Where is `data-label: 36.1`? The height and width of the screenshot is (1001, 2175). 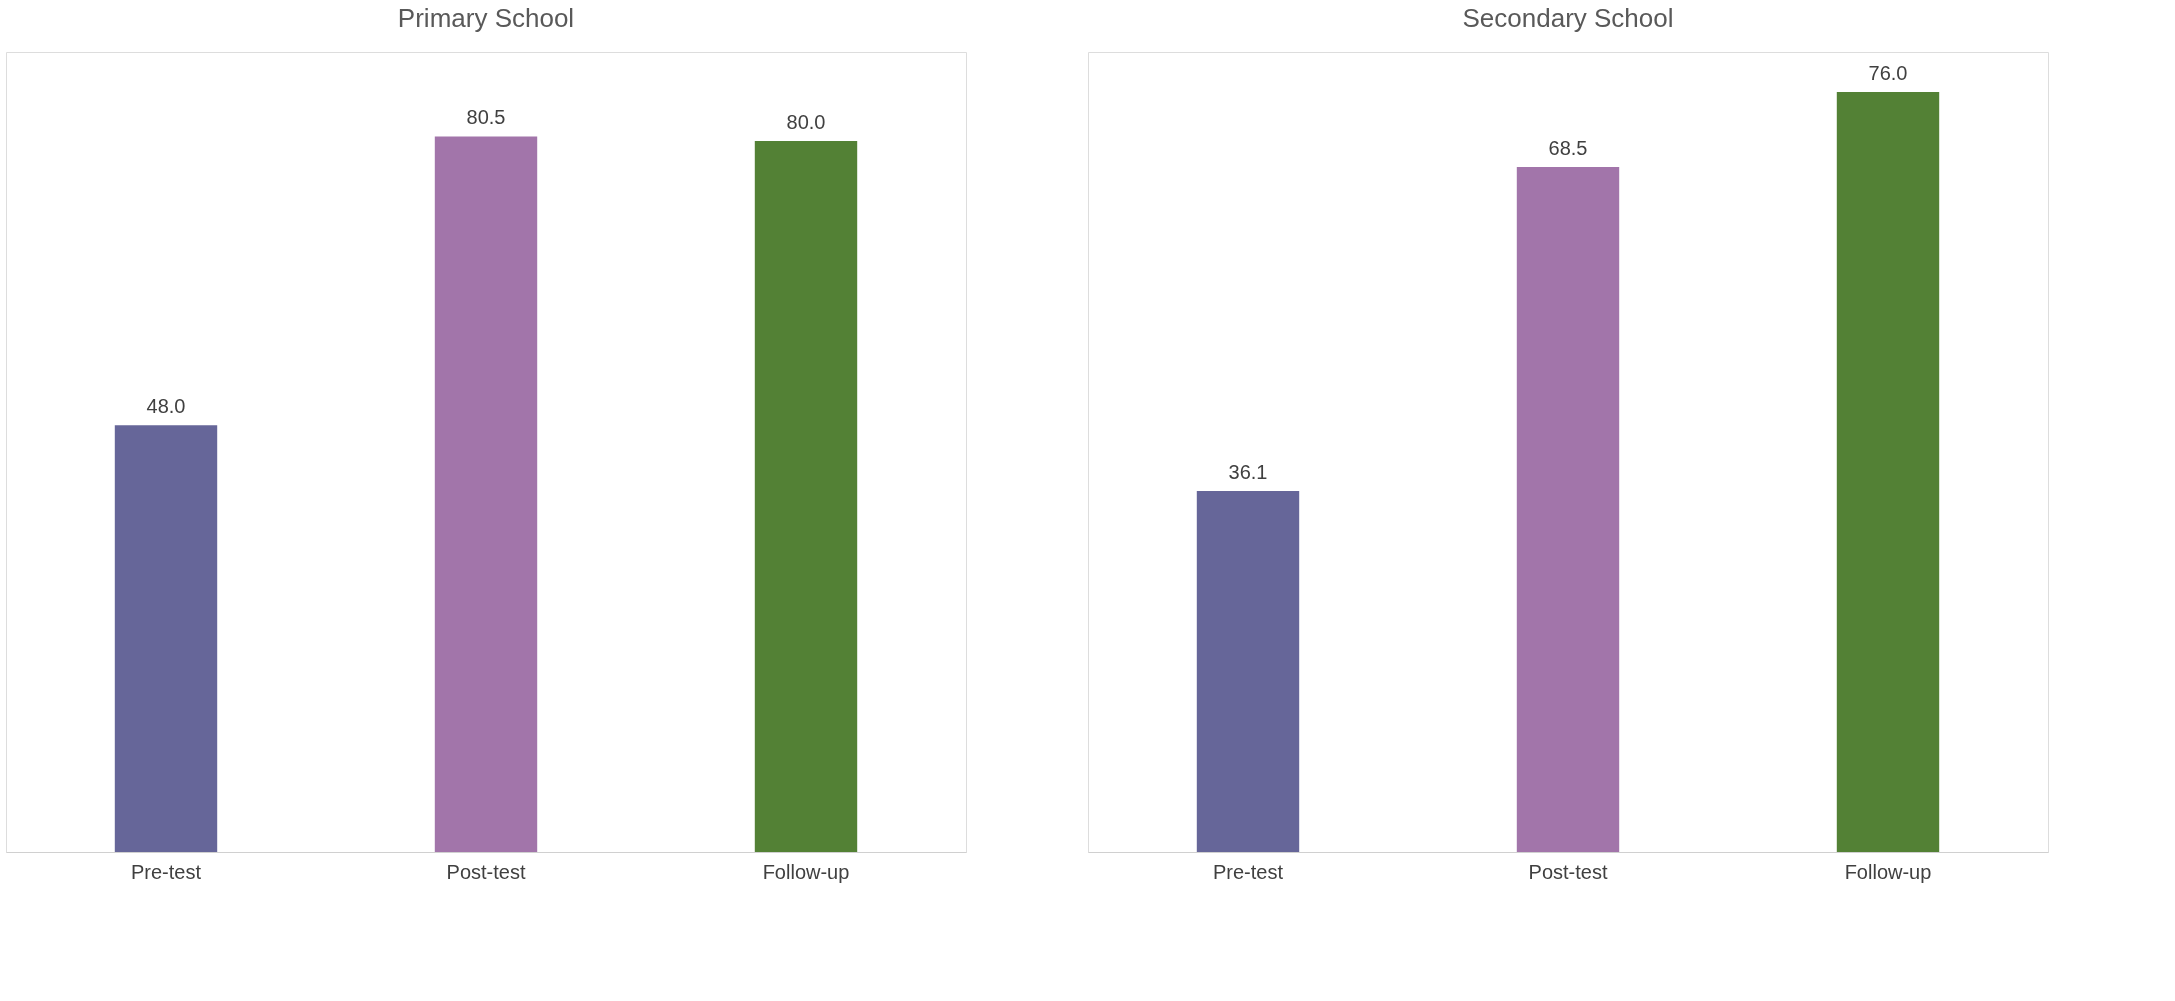 data-label: 36.1 is located at coordinates (1248, 472).